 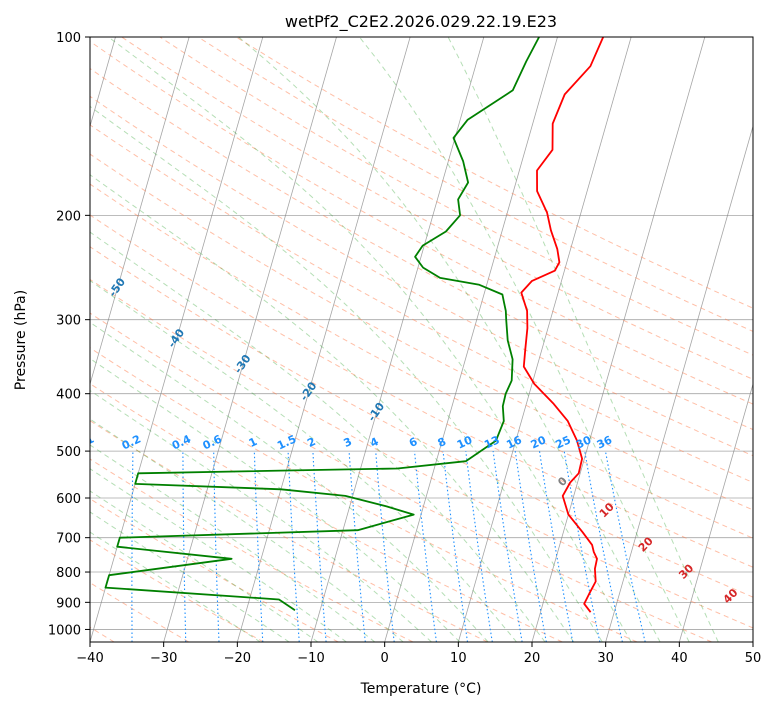 I want to click on x-axis-title: Temperature (°C), so click(x=421, y=689).